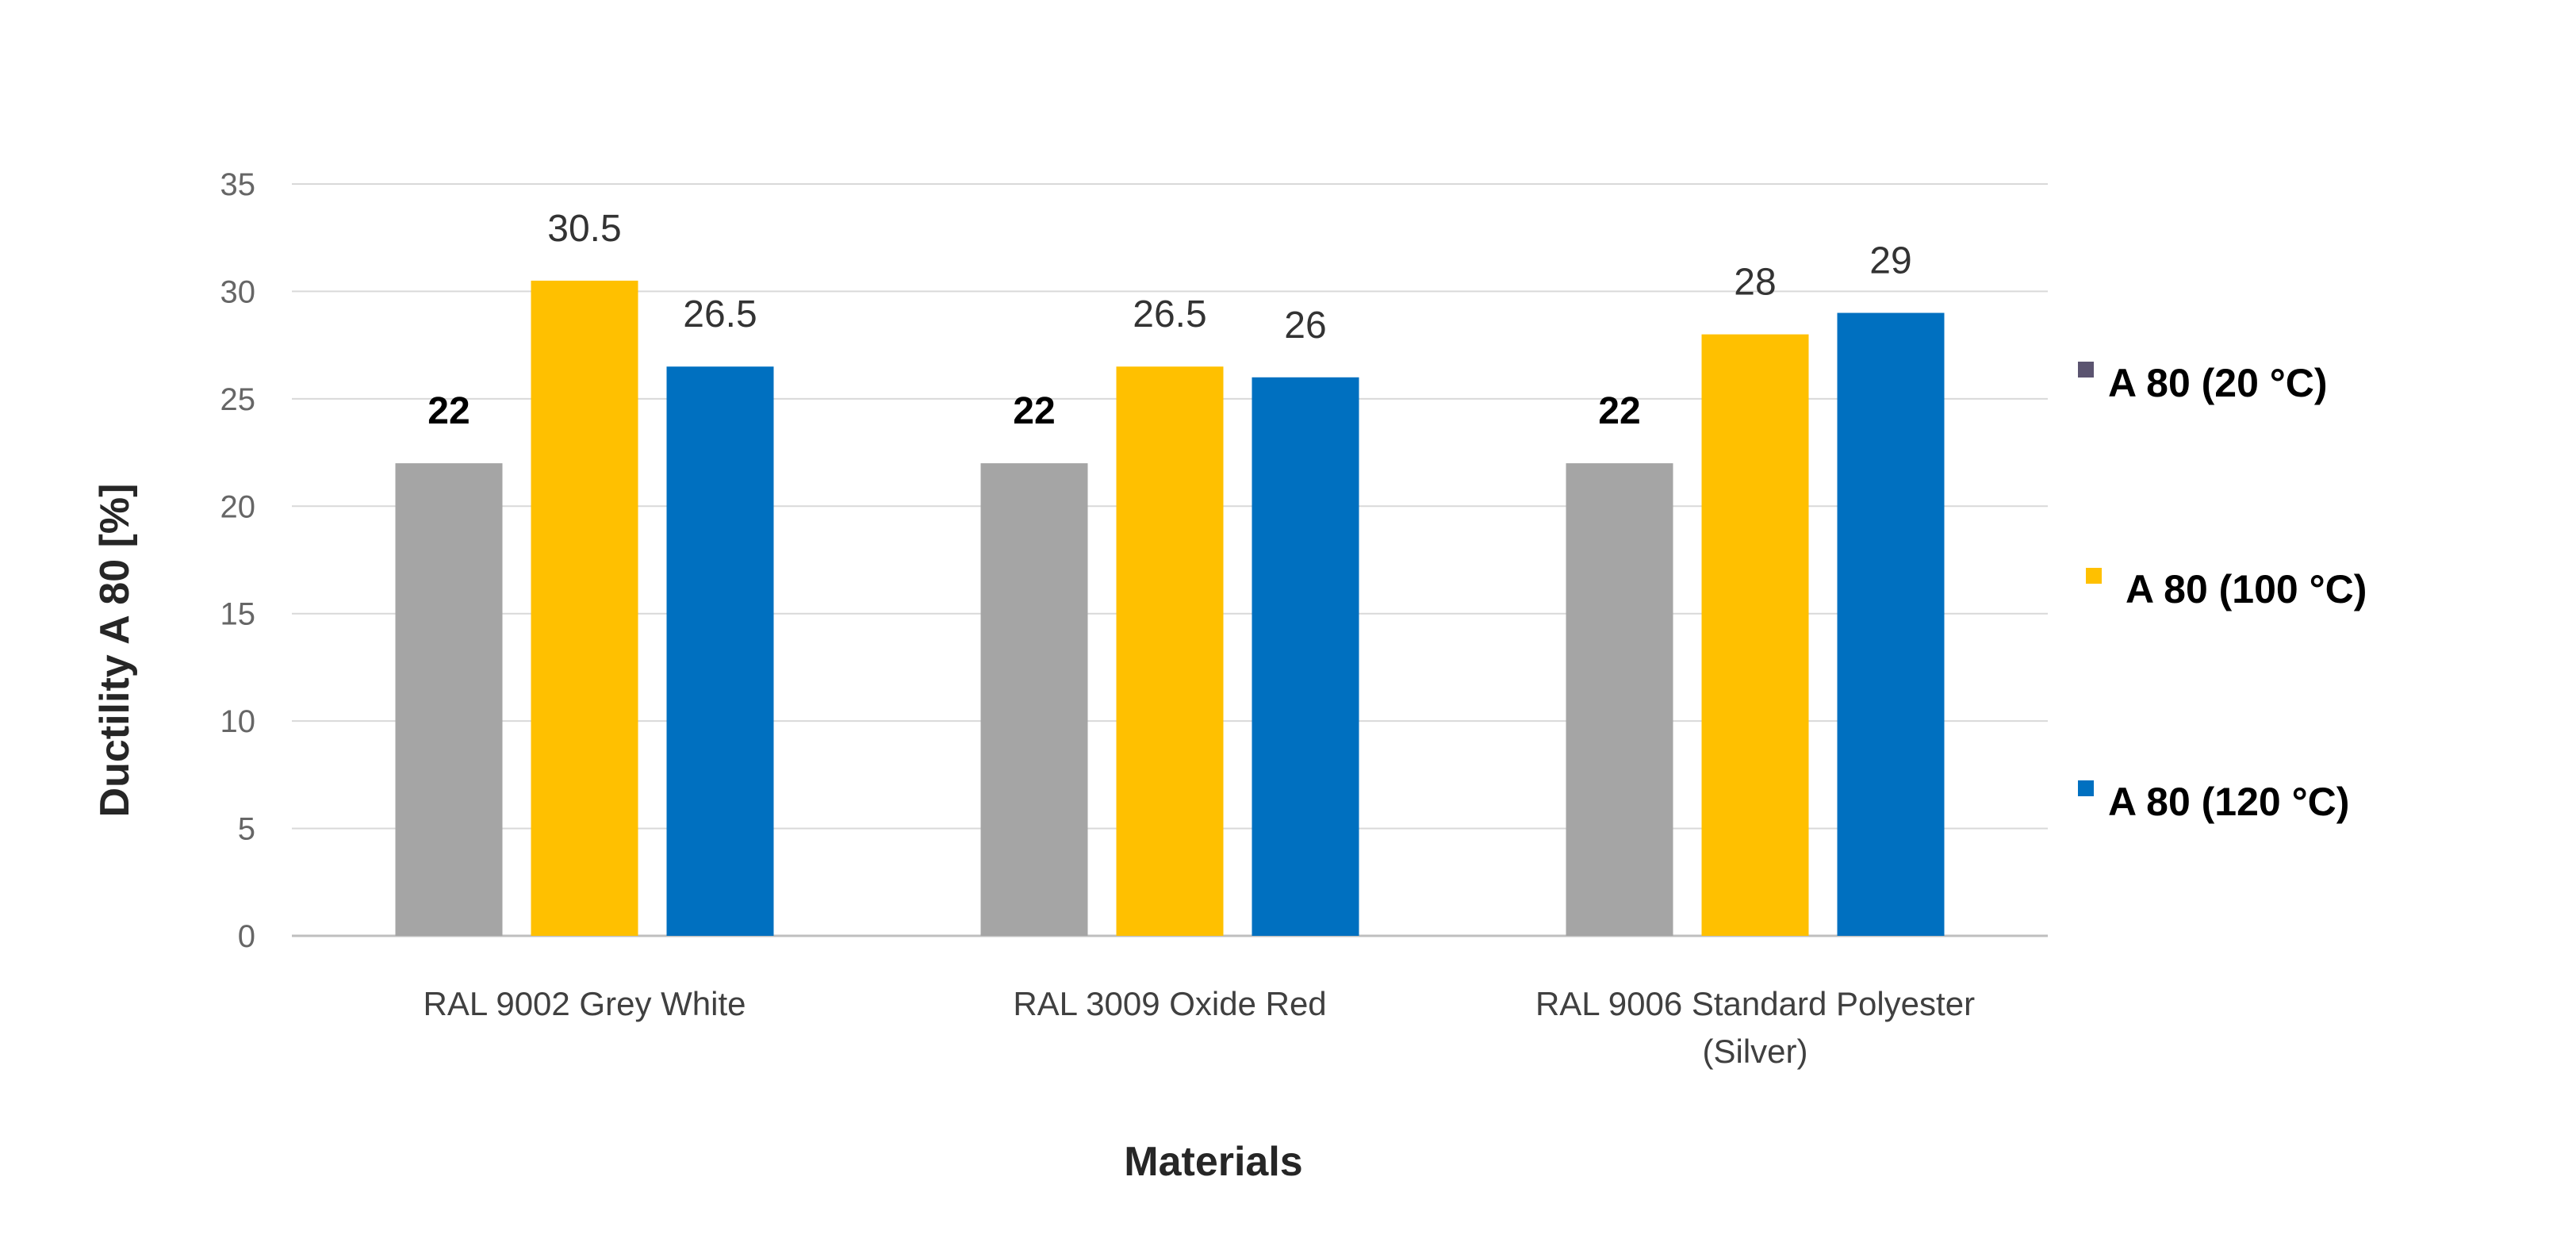 The width and height of the screenshot is (2576, 1238). Describe the element at coordinates (238, 291) in the screenshot. I see `y-tick-label: 30` at that location.